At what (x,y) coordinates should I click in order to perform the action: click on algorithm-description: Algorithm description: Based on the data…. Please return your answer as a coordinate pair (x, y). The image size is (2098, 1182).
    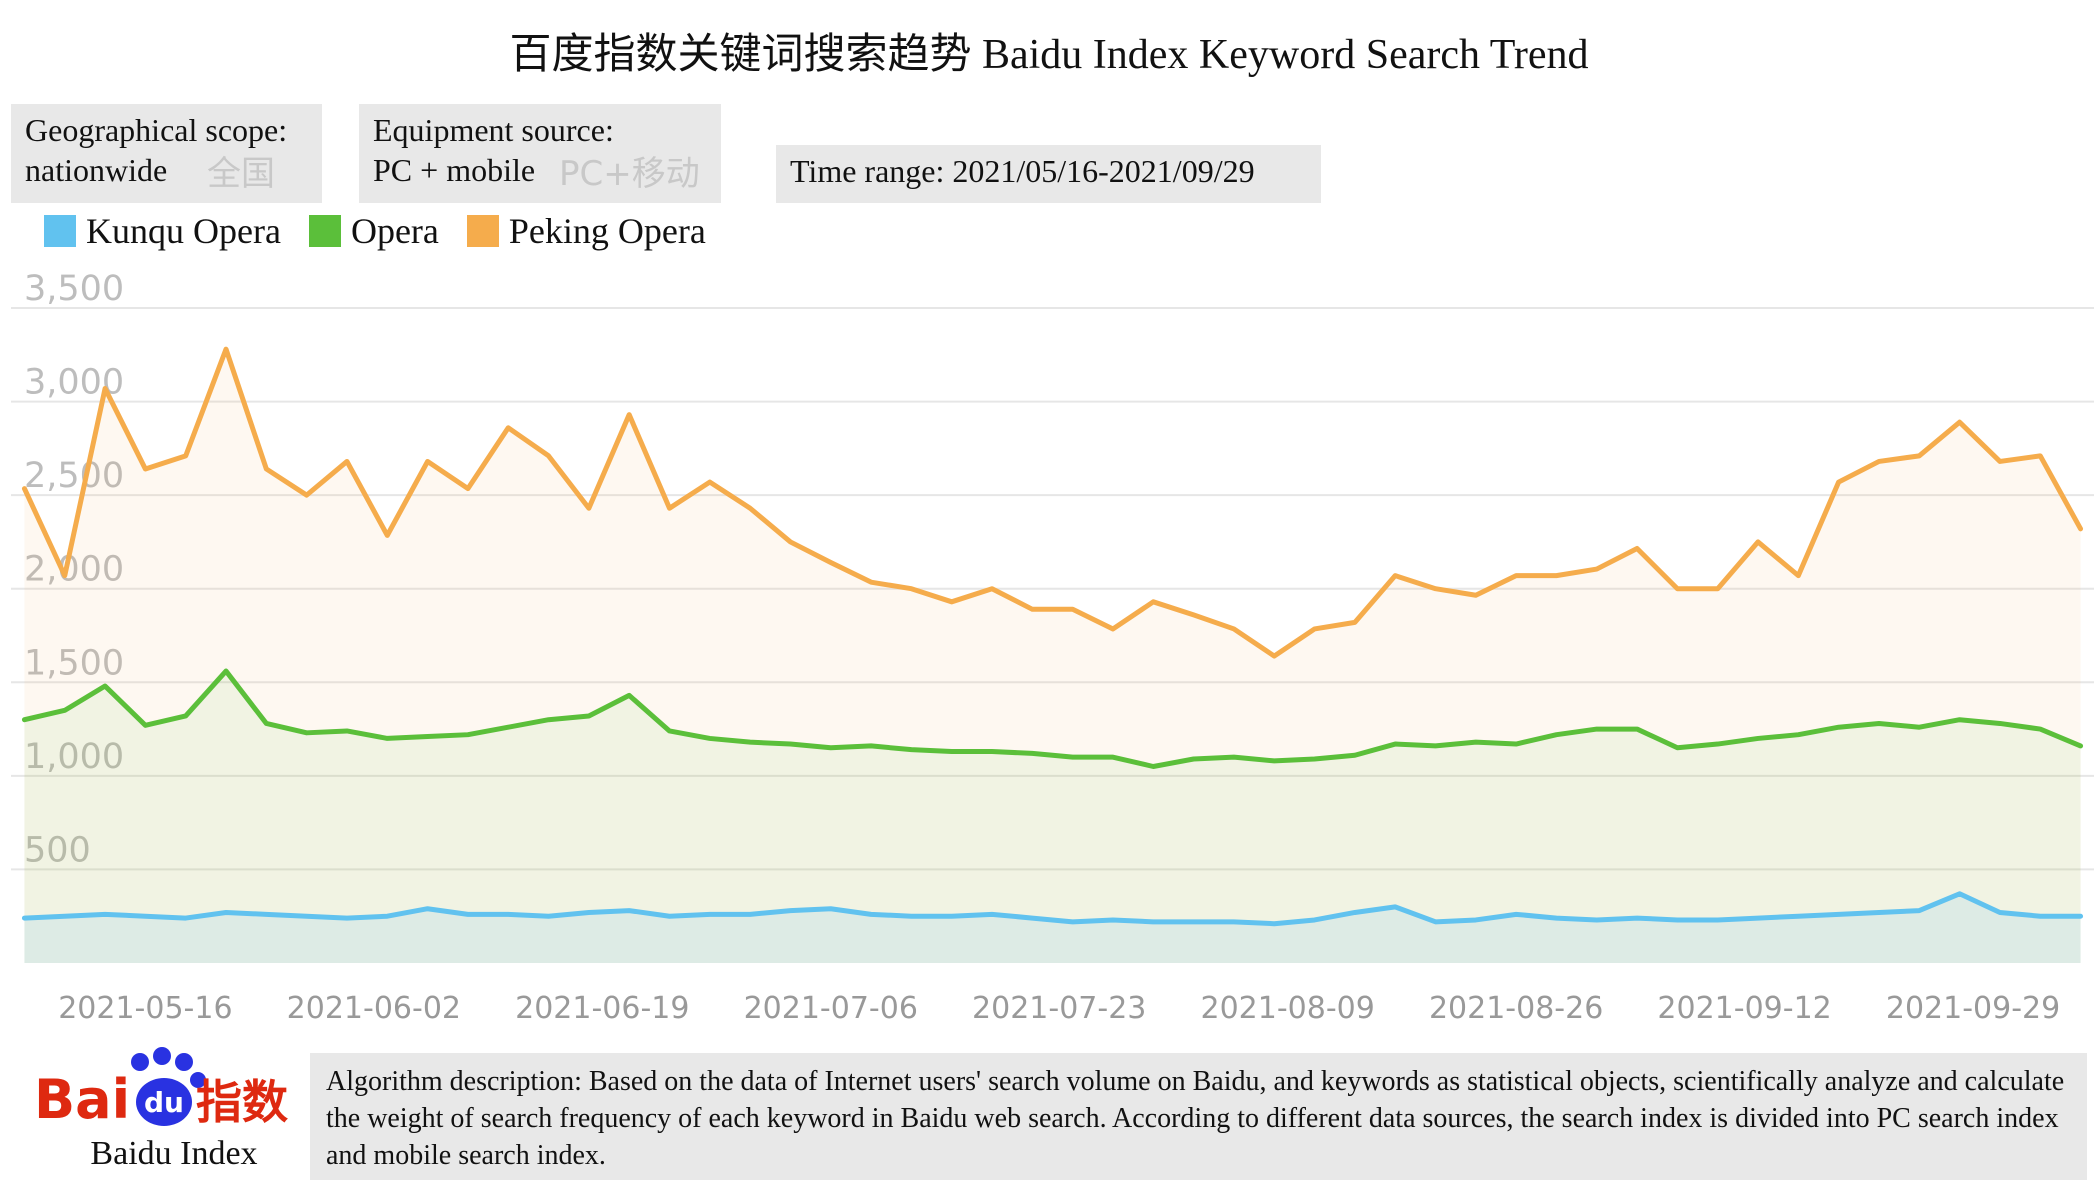
    Looking at the image, I should click on (1198, 1116).